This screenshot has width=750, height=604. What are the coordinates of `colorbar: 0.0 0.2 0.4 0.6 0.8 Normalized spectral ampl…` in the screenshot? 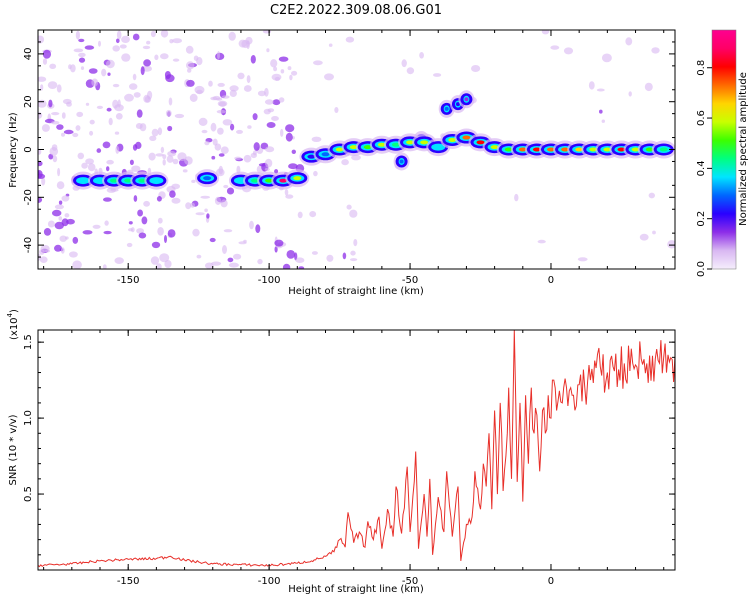 It's located at (722, 153).